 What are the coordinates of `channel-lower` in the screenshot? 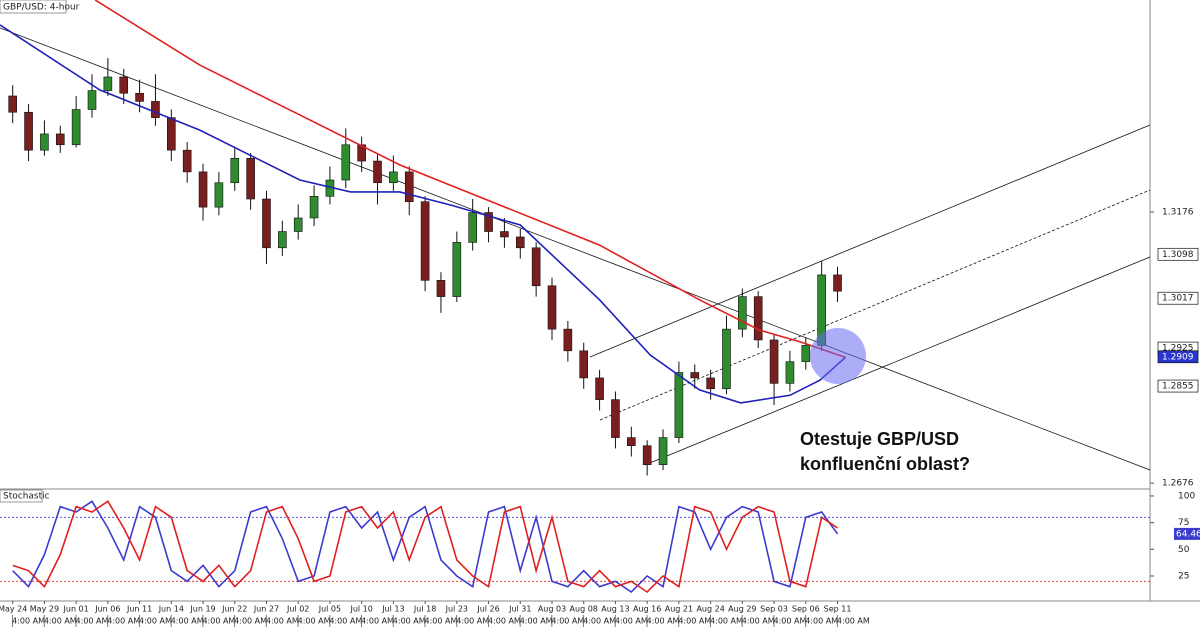 It's located at (897, 361).